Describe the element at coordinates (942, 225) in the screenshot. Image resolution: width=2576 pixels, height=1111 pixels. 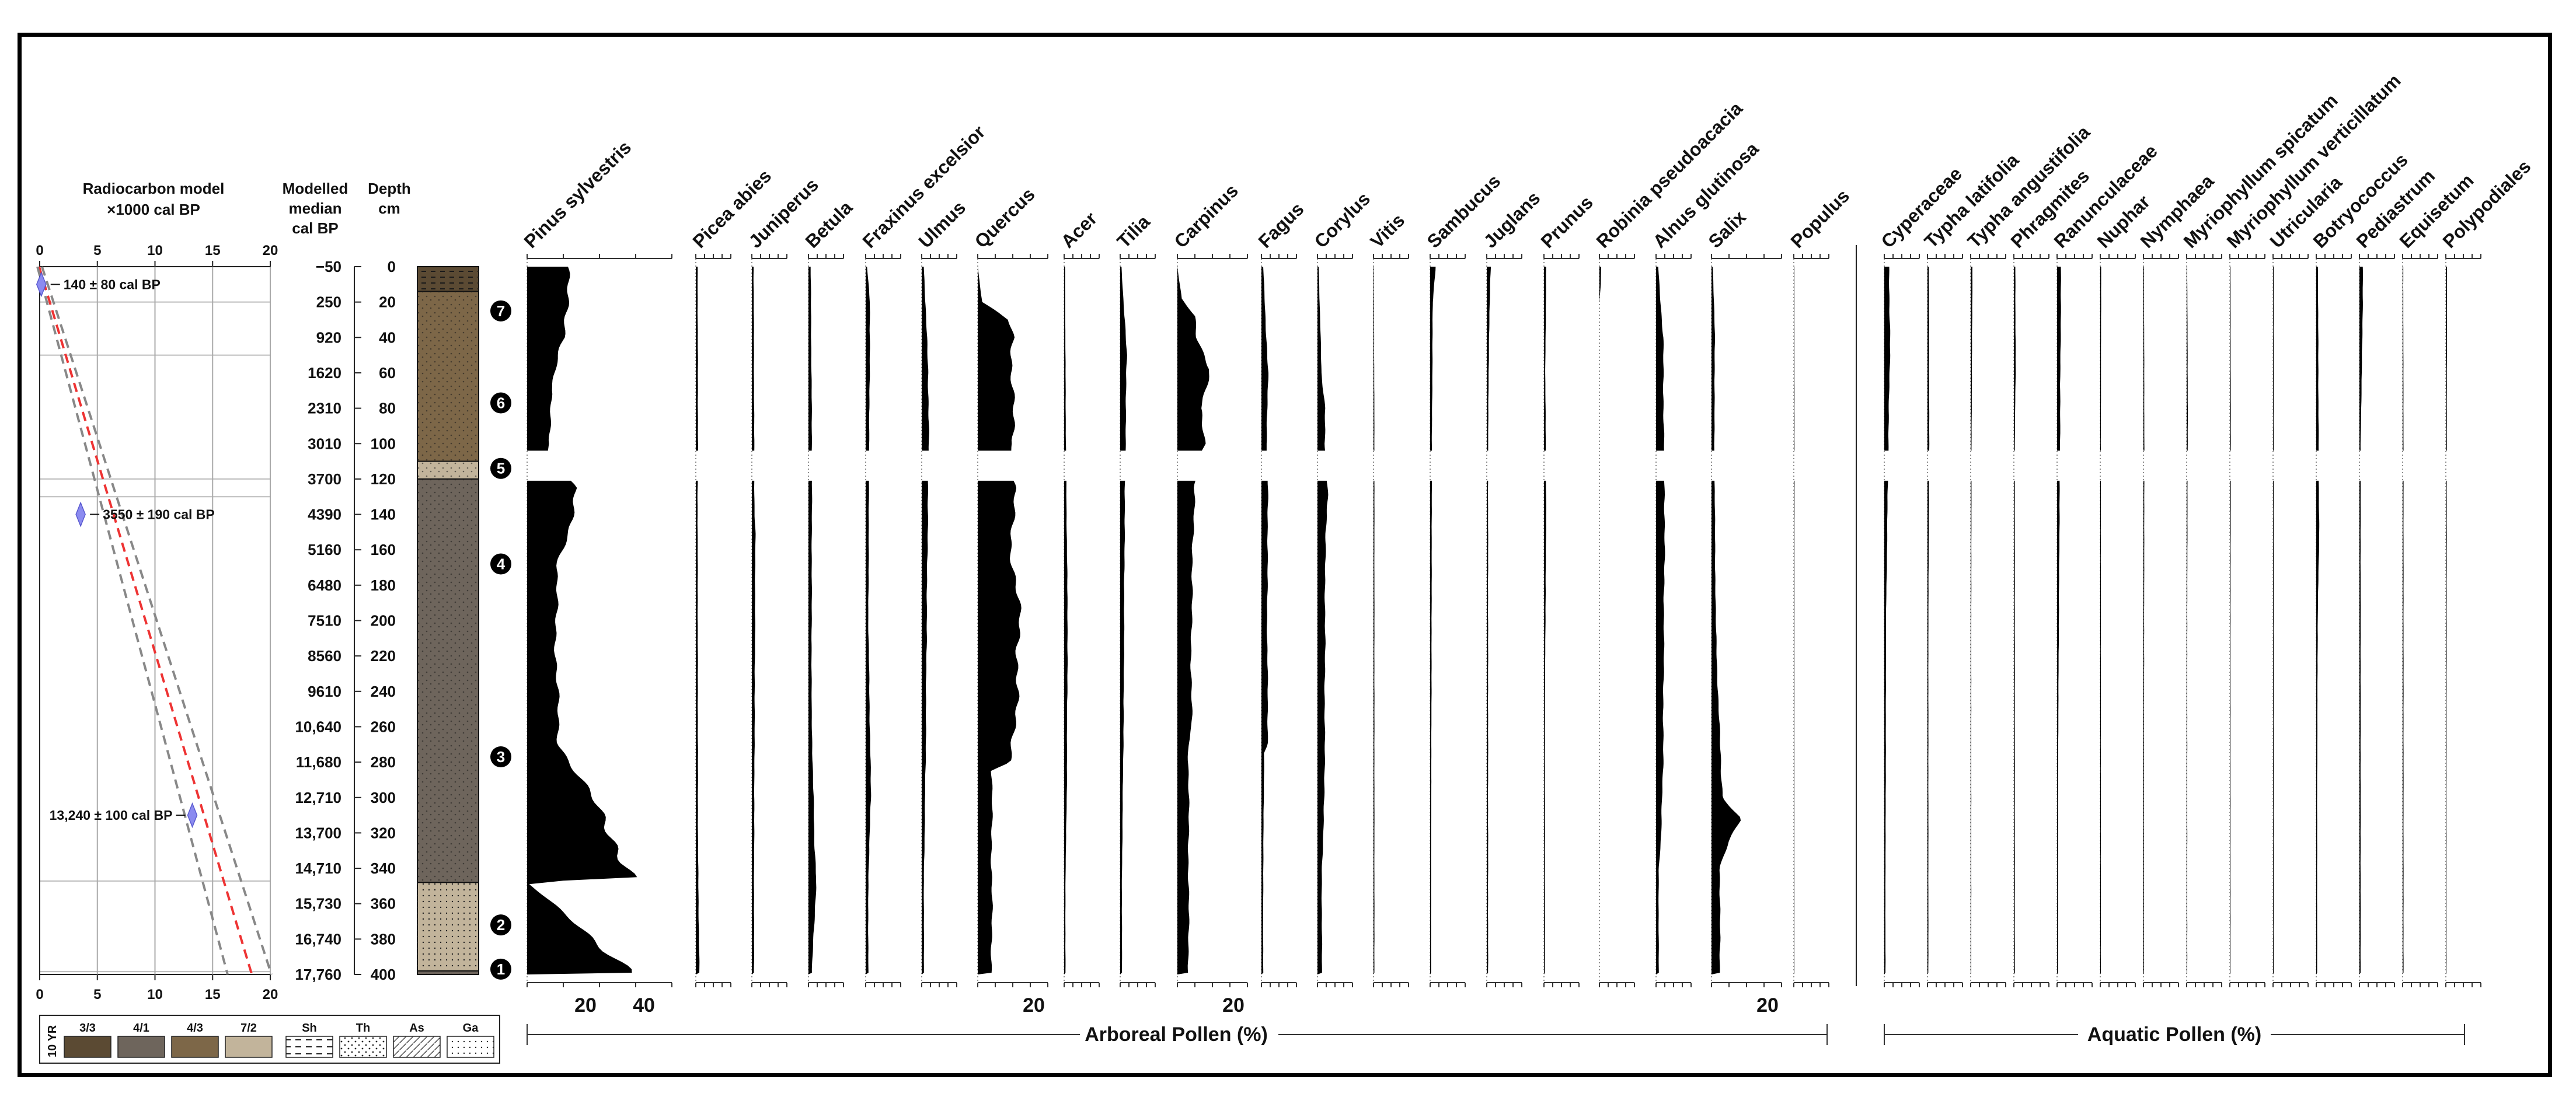
I see `taxon-name: Ulmus` at that location.